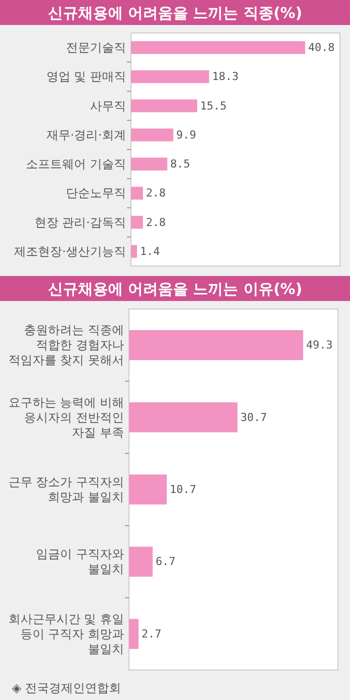 This screenshot has width=350, height=700. Describe the element at coordinates (80, 222) in the screenshot. I see `y-tick-label: 현장 관리·감독직` at that location.